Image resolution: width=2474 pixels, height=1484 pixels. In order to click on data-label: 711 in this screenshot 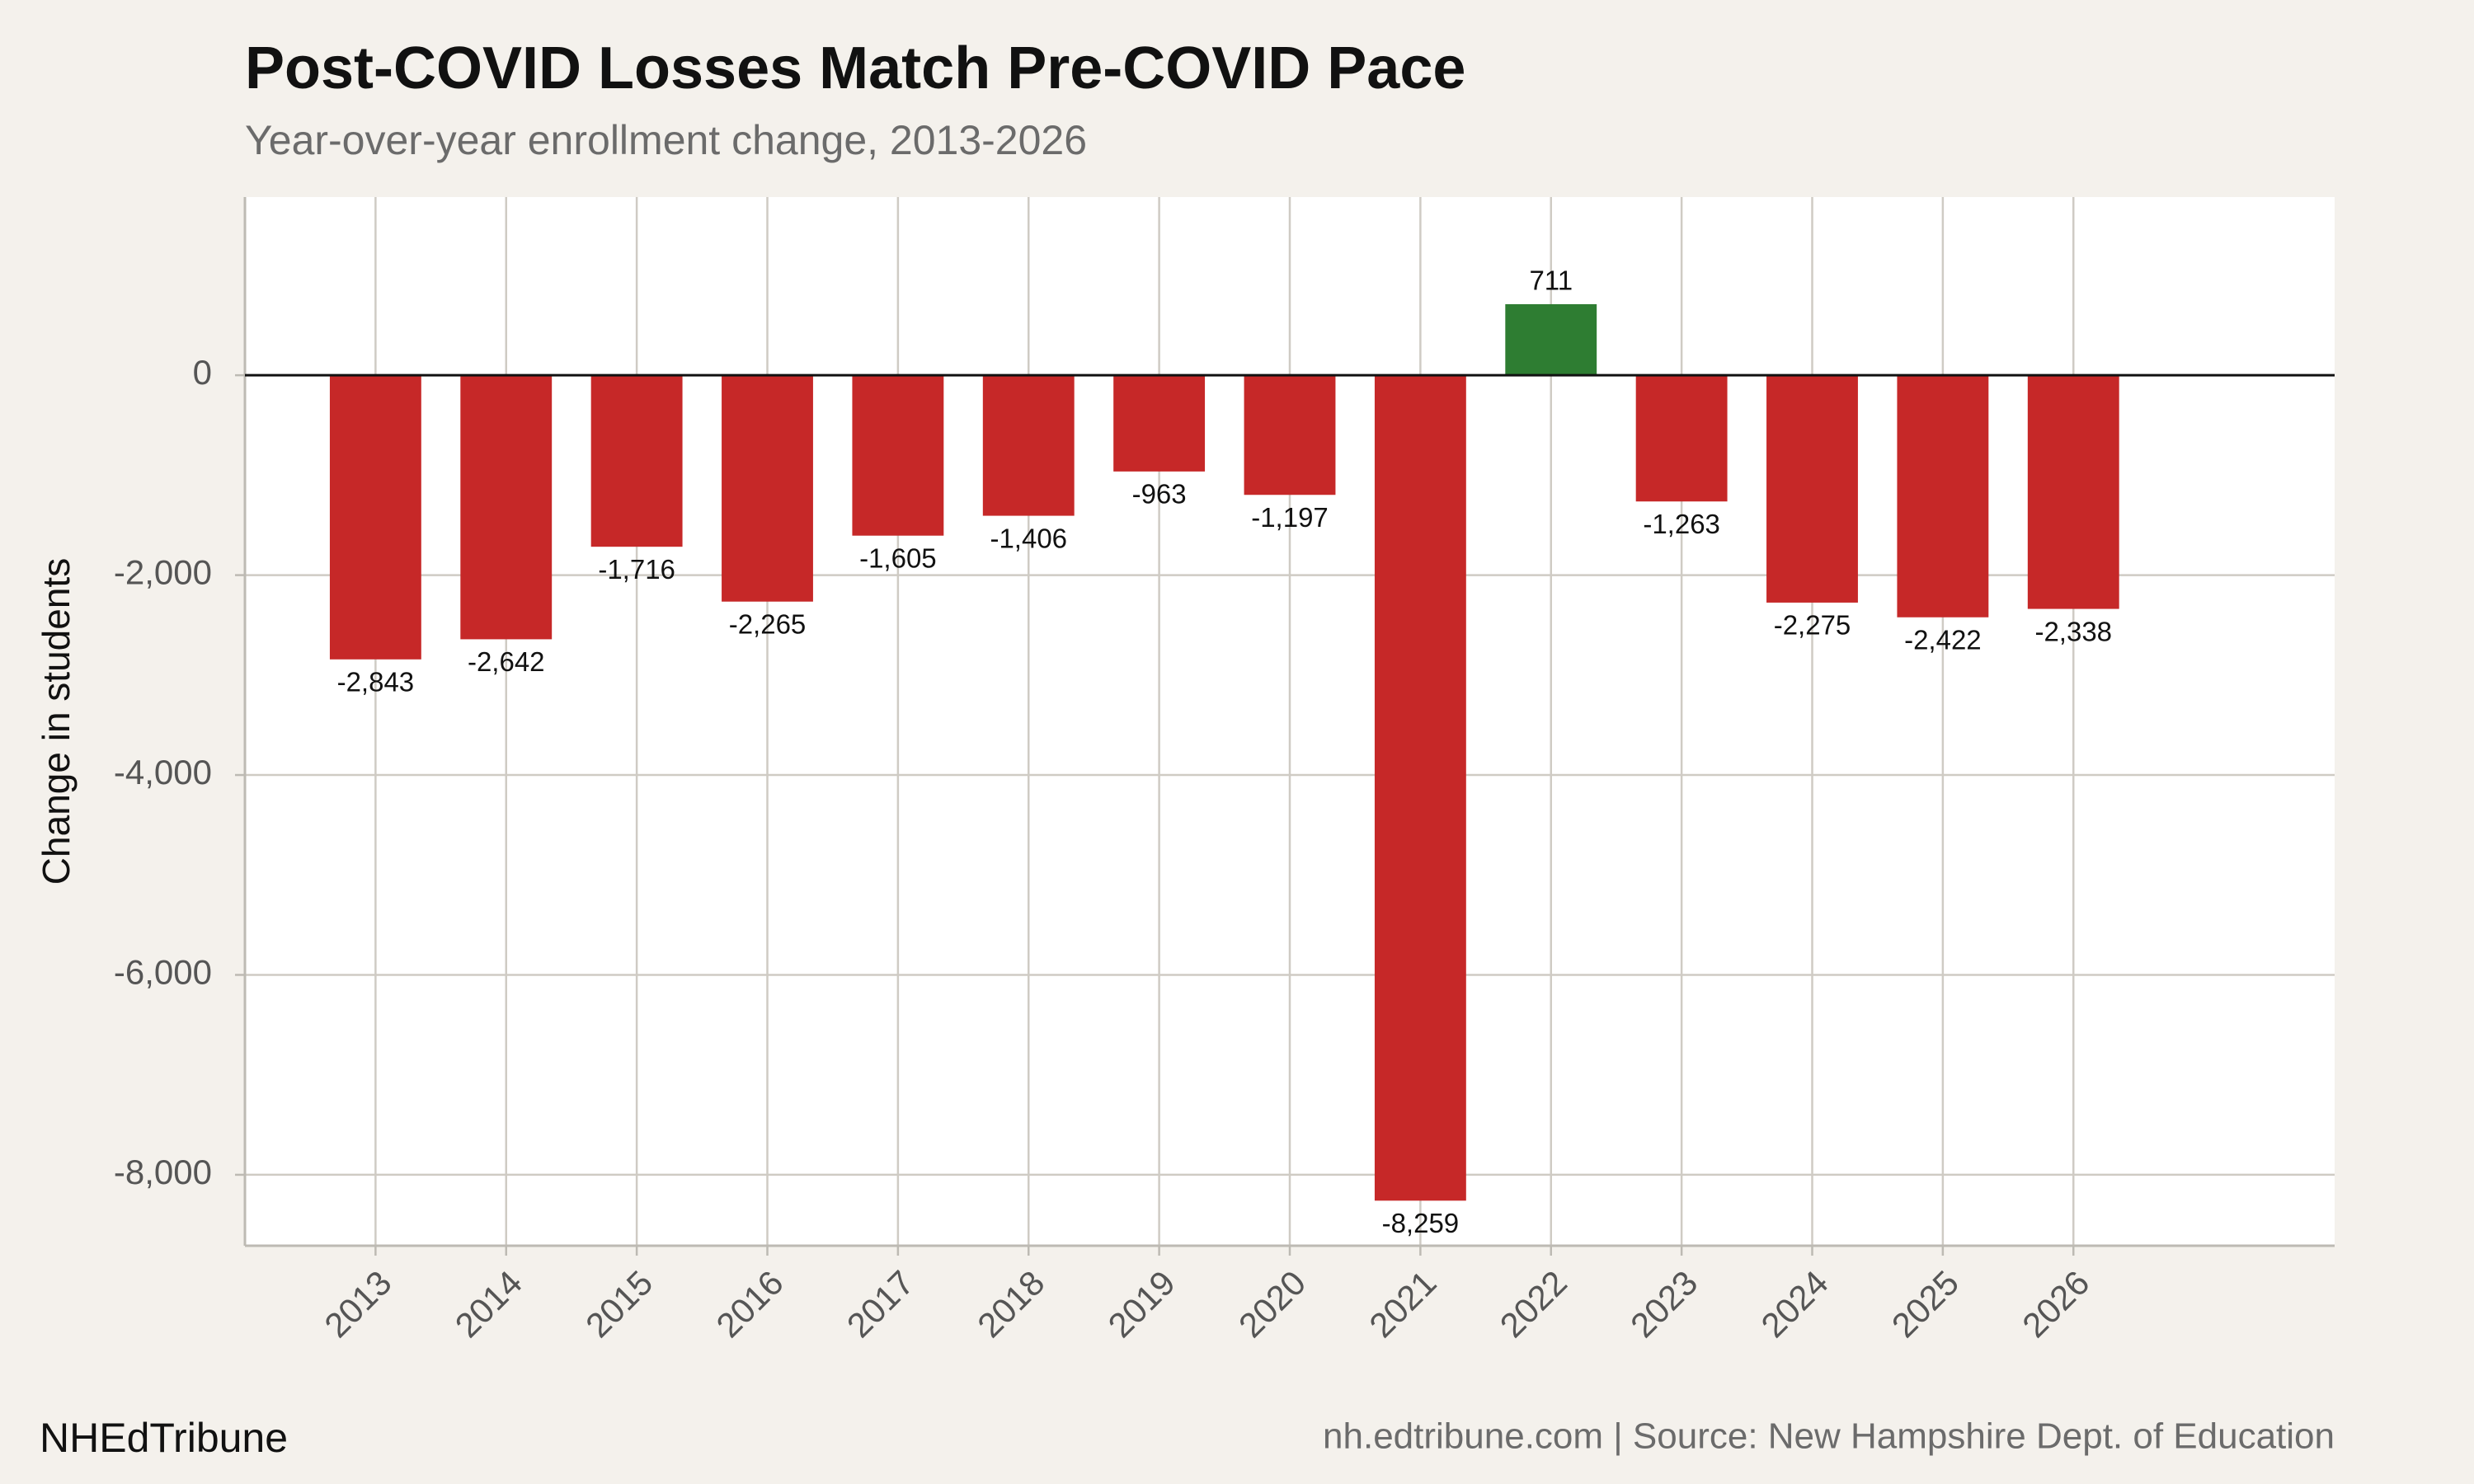, I will do `click(1551, 280)`.